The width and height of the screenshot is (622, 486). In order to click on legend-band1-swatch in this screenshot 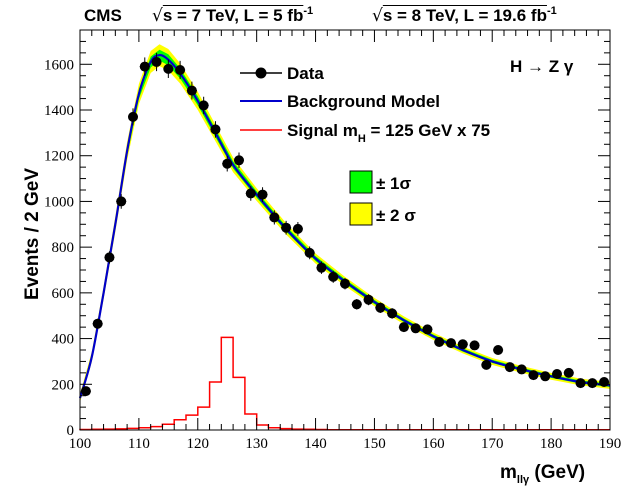, I will do `click(361, 182)`.